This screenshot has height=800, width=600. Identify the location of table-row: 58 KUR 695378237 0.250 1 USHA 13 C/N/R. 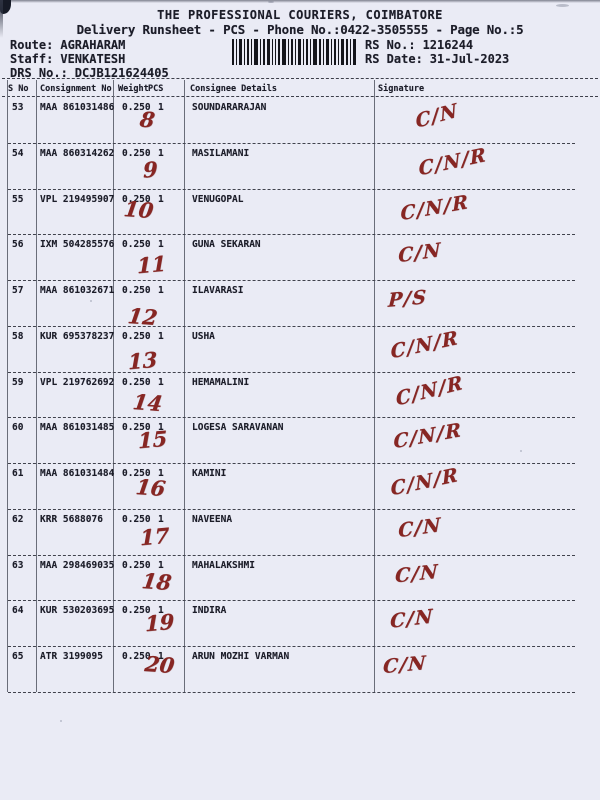
(291, 350).